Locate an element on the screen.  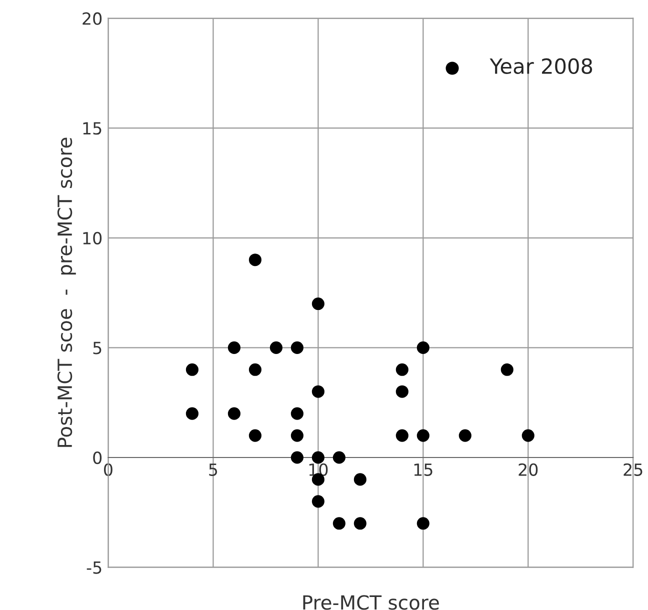
x-tick-label: 25 is located at coordinates (633, 469).